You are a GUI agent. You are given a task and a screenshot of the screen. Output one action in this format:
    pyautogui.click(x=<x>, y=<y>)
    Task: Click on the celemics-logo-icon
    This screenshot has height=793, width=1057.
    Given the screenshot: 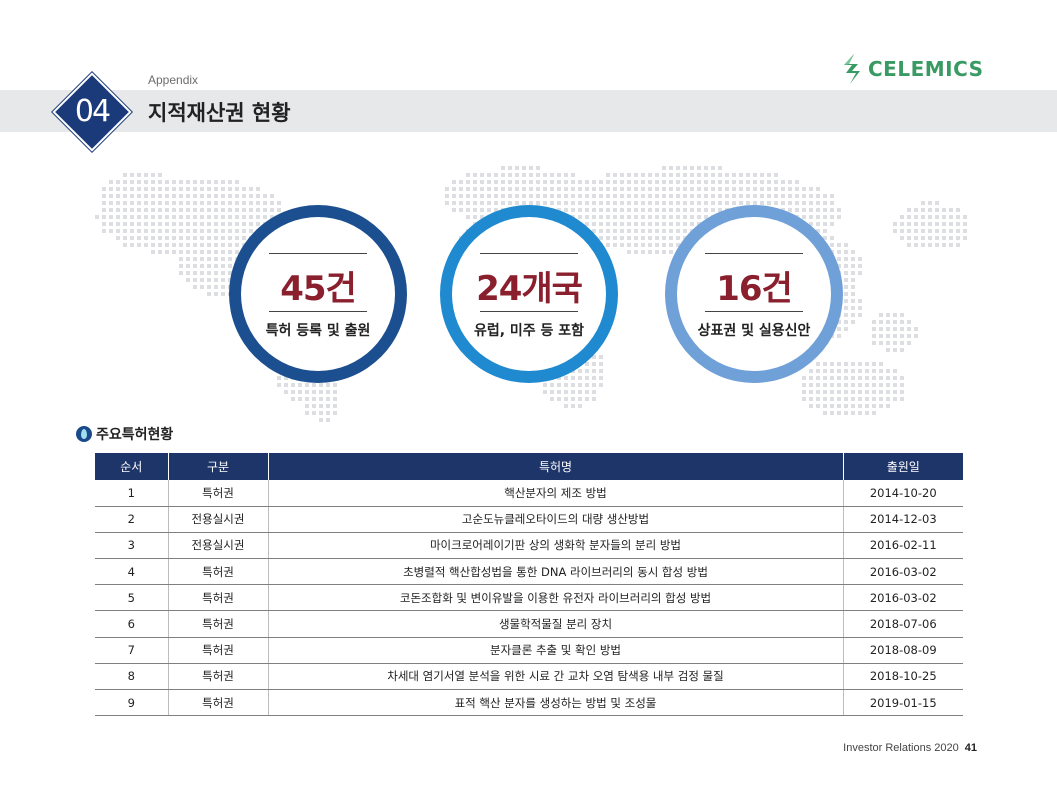 What is the action you would take?
    pyautogui.click(x=852, y=69)
    